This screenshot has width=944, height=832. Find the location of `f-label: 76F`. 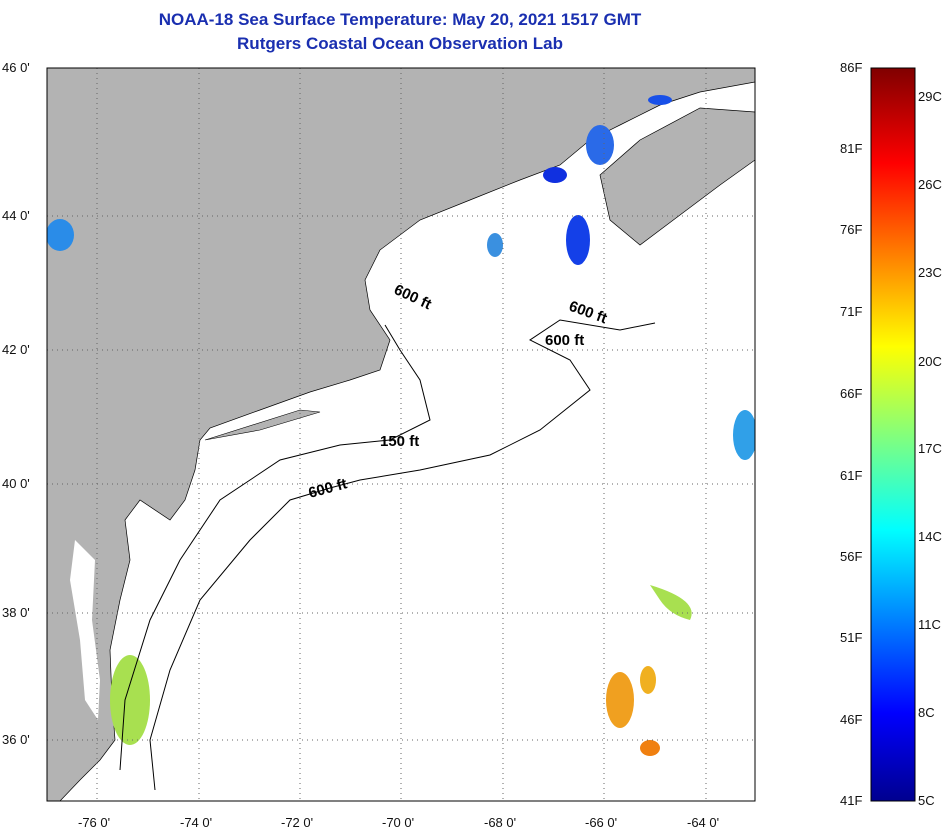

f-label: 76F is located at coordinates (851, 229).